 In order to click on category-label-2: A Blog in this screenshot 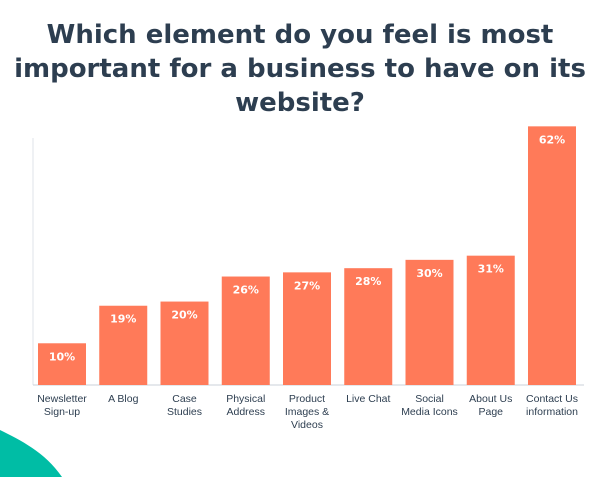, I will do `click(123, 399)`.